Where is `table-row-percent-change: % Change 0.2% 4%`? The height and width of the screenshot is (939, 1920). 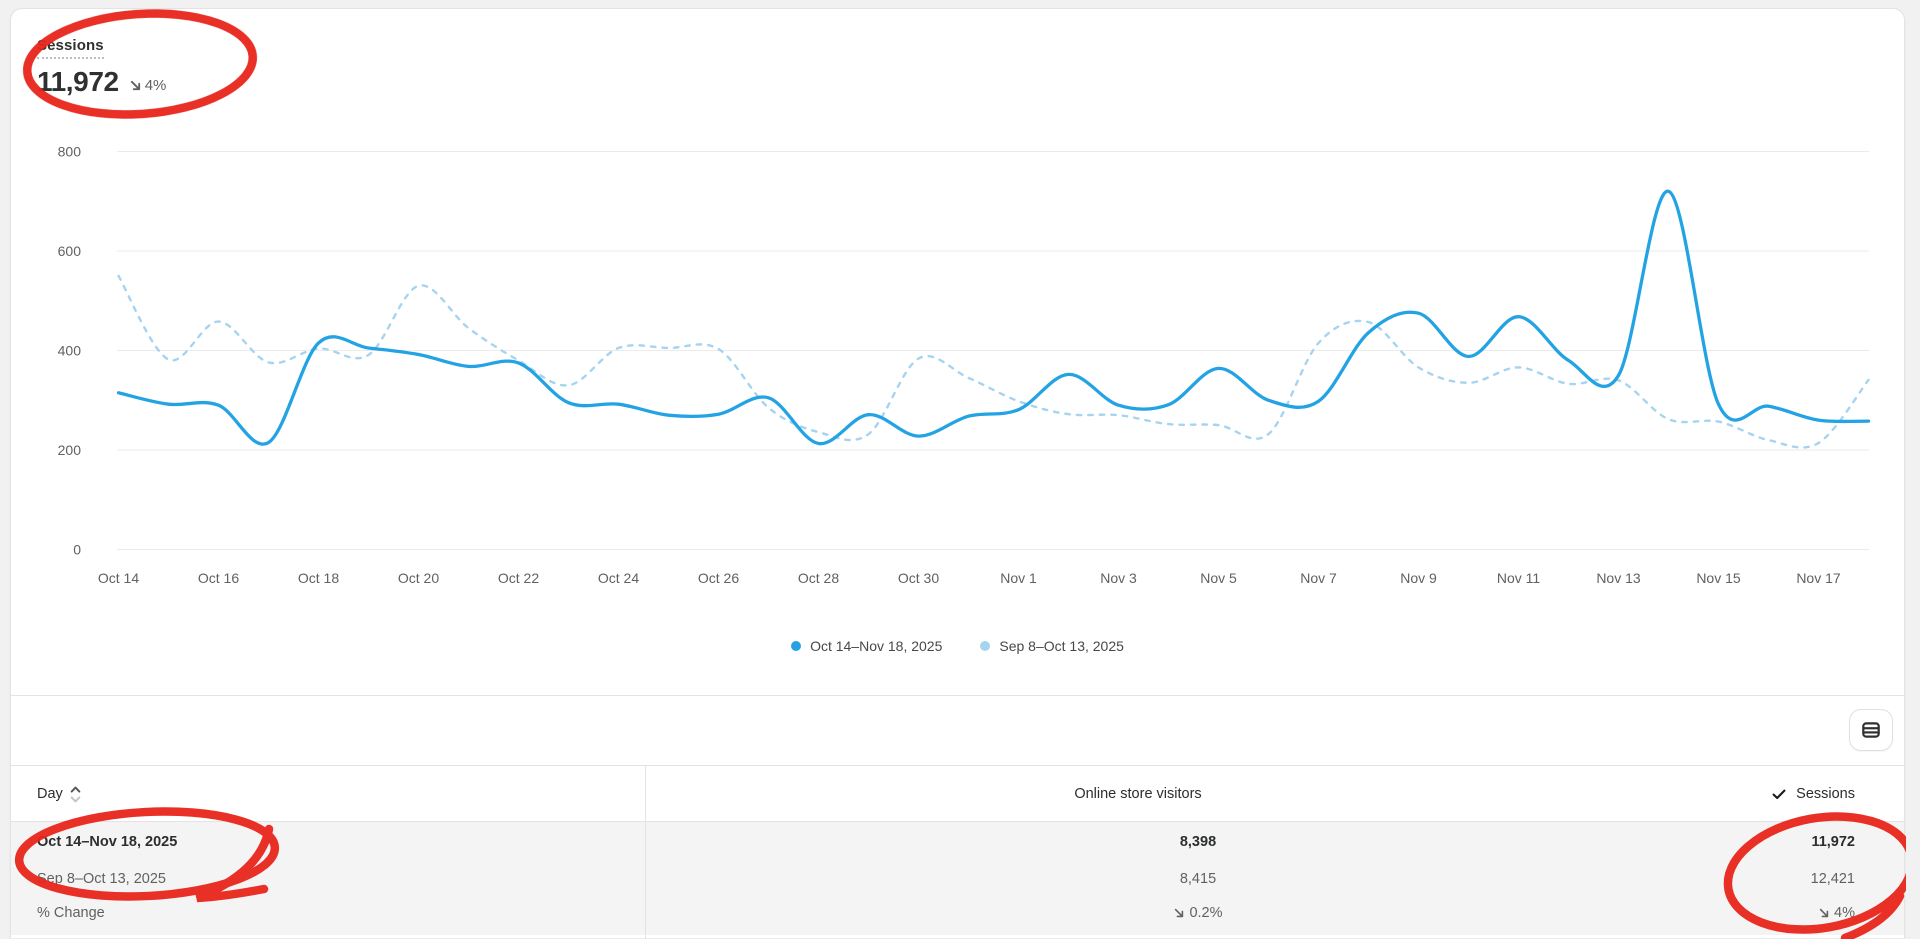
table-row-percent-change: % Change 0.2% 4% is located at coordinates (957, 913).